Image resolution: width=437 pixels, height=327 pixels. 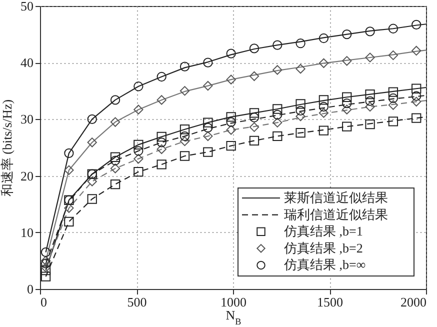 What do you see at coordinates (413, 302) in the screenshot?
I see `x-tick-label: 2000` at bounding box center [413, 302].